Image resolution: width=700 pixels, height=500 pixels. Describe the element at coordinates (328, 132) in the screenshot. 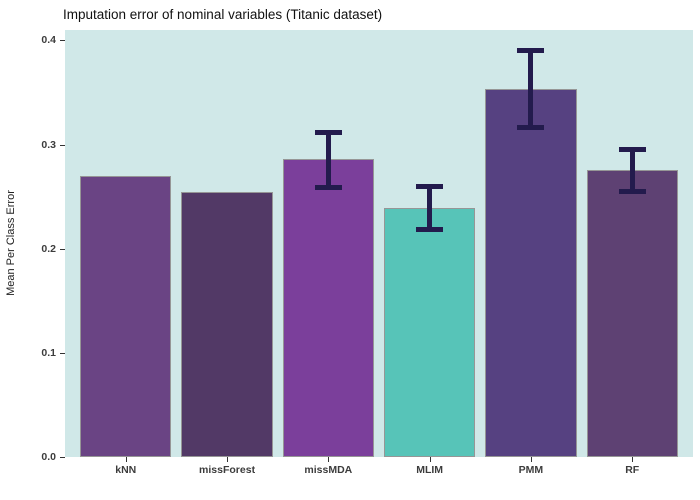

I see `error-bar-cap-top-missMDA` at that location.